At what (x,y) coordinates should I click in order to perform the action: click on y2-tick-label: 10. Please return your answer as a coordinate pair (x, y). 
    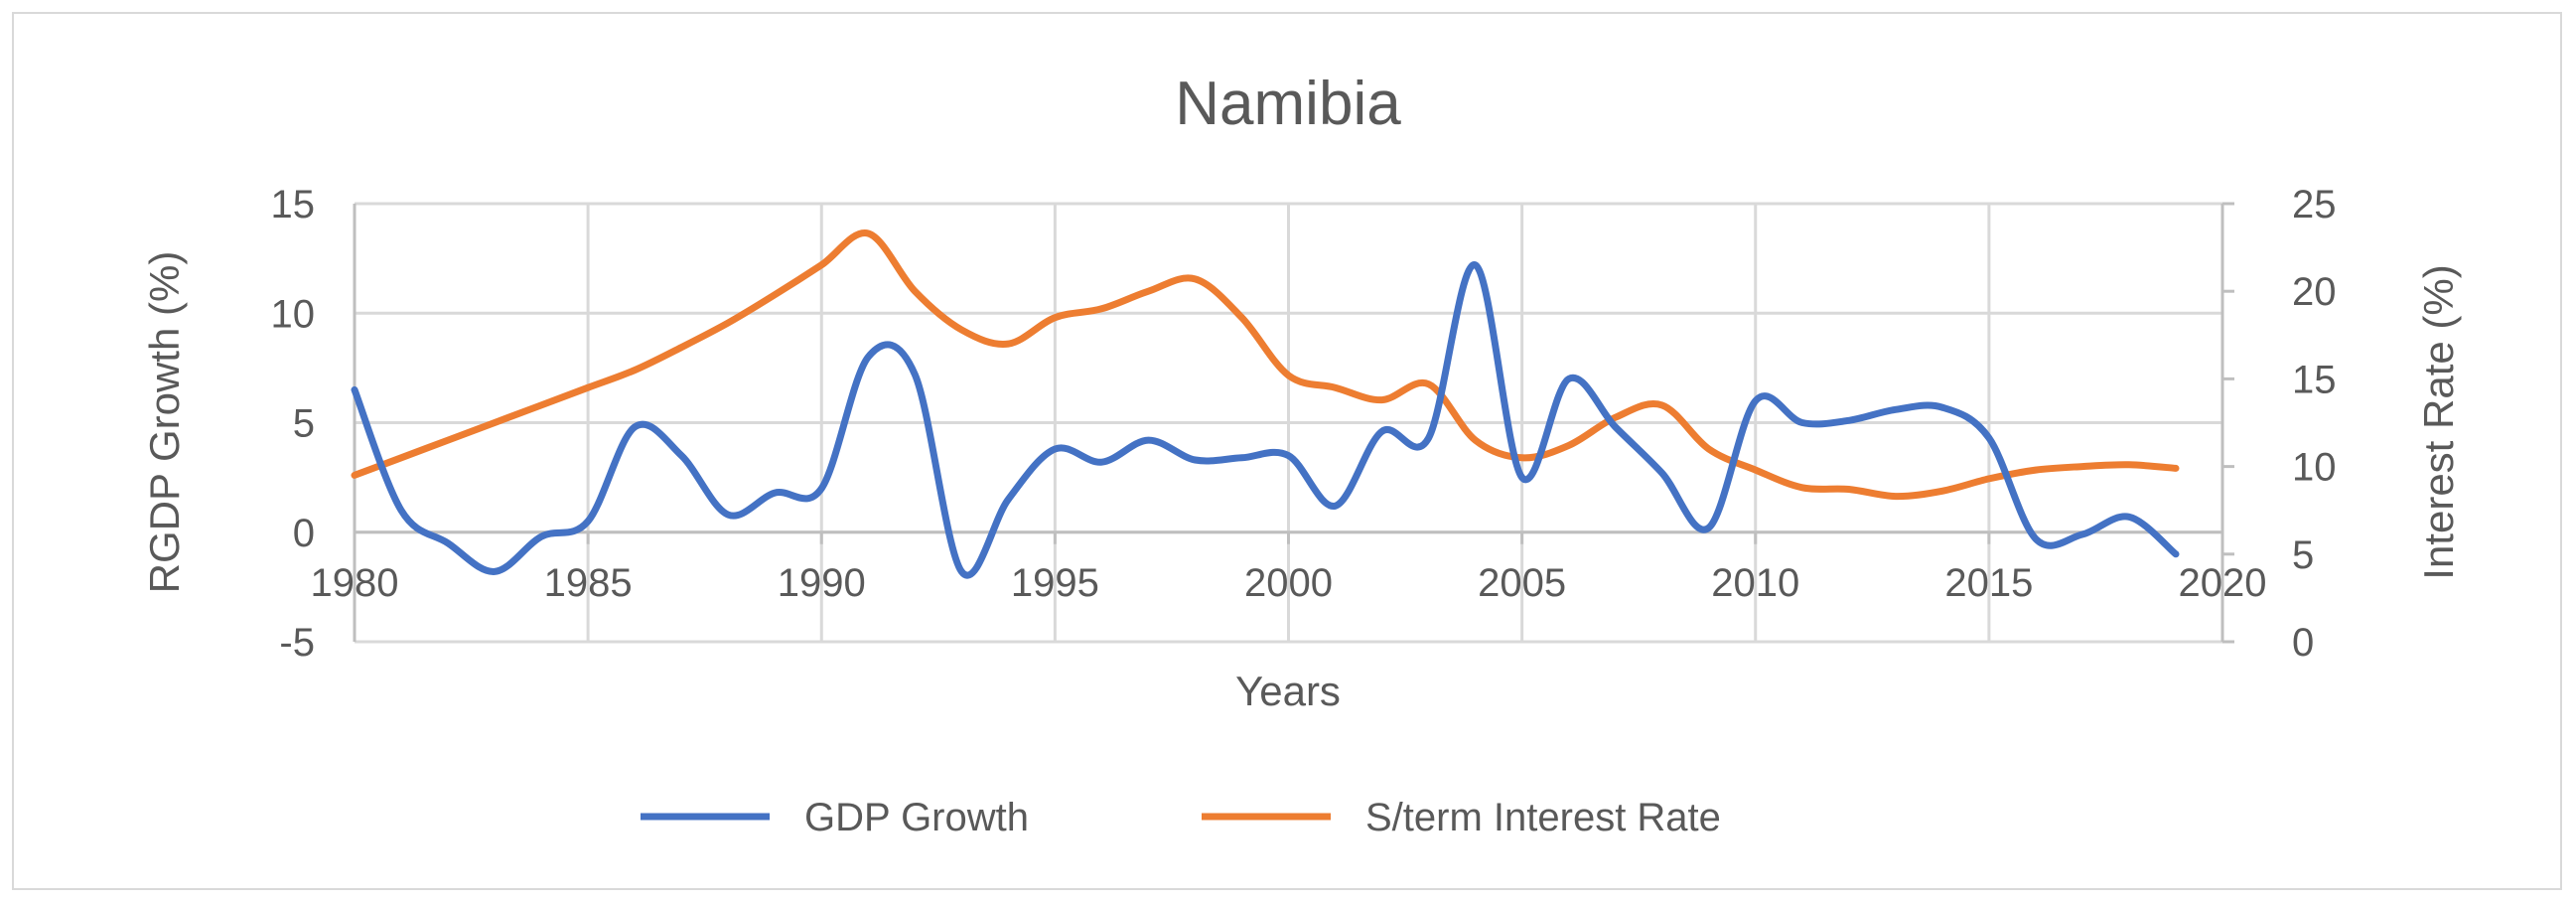
    Looking at the image, I should click on (2315, 468).